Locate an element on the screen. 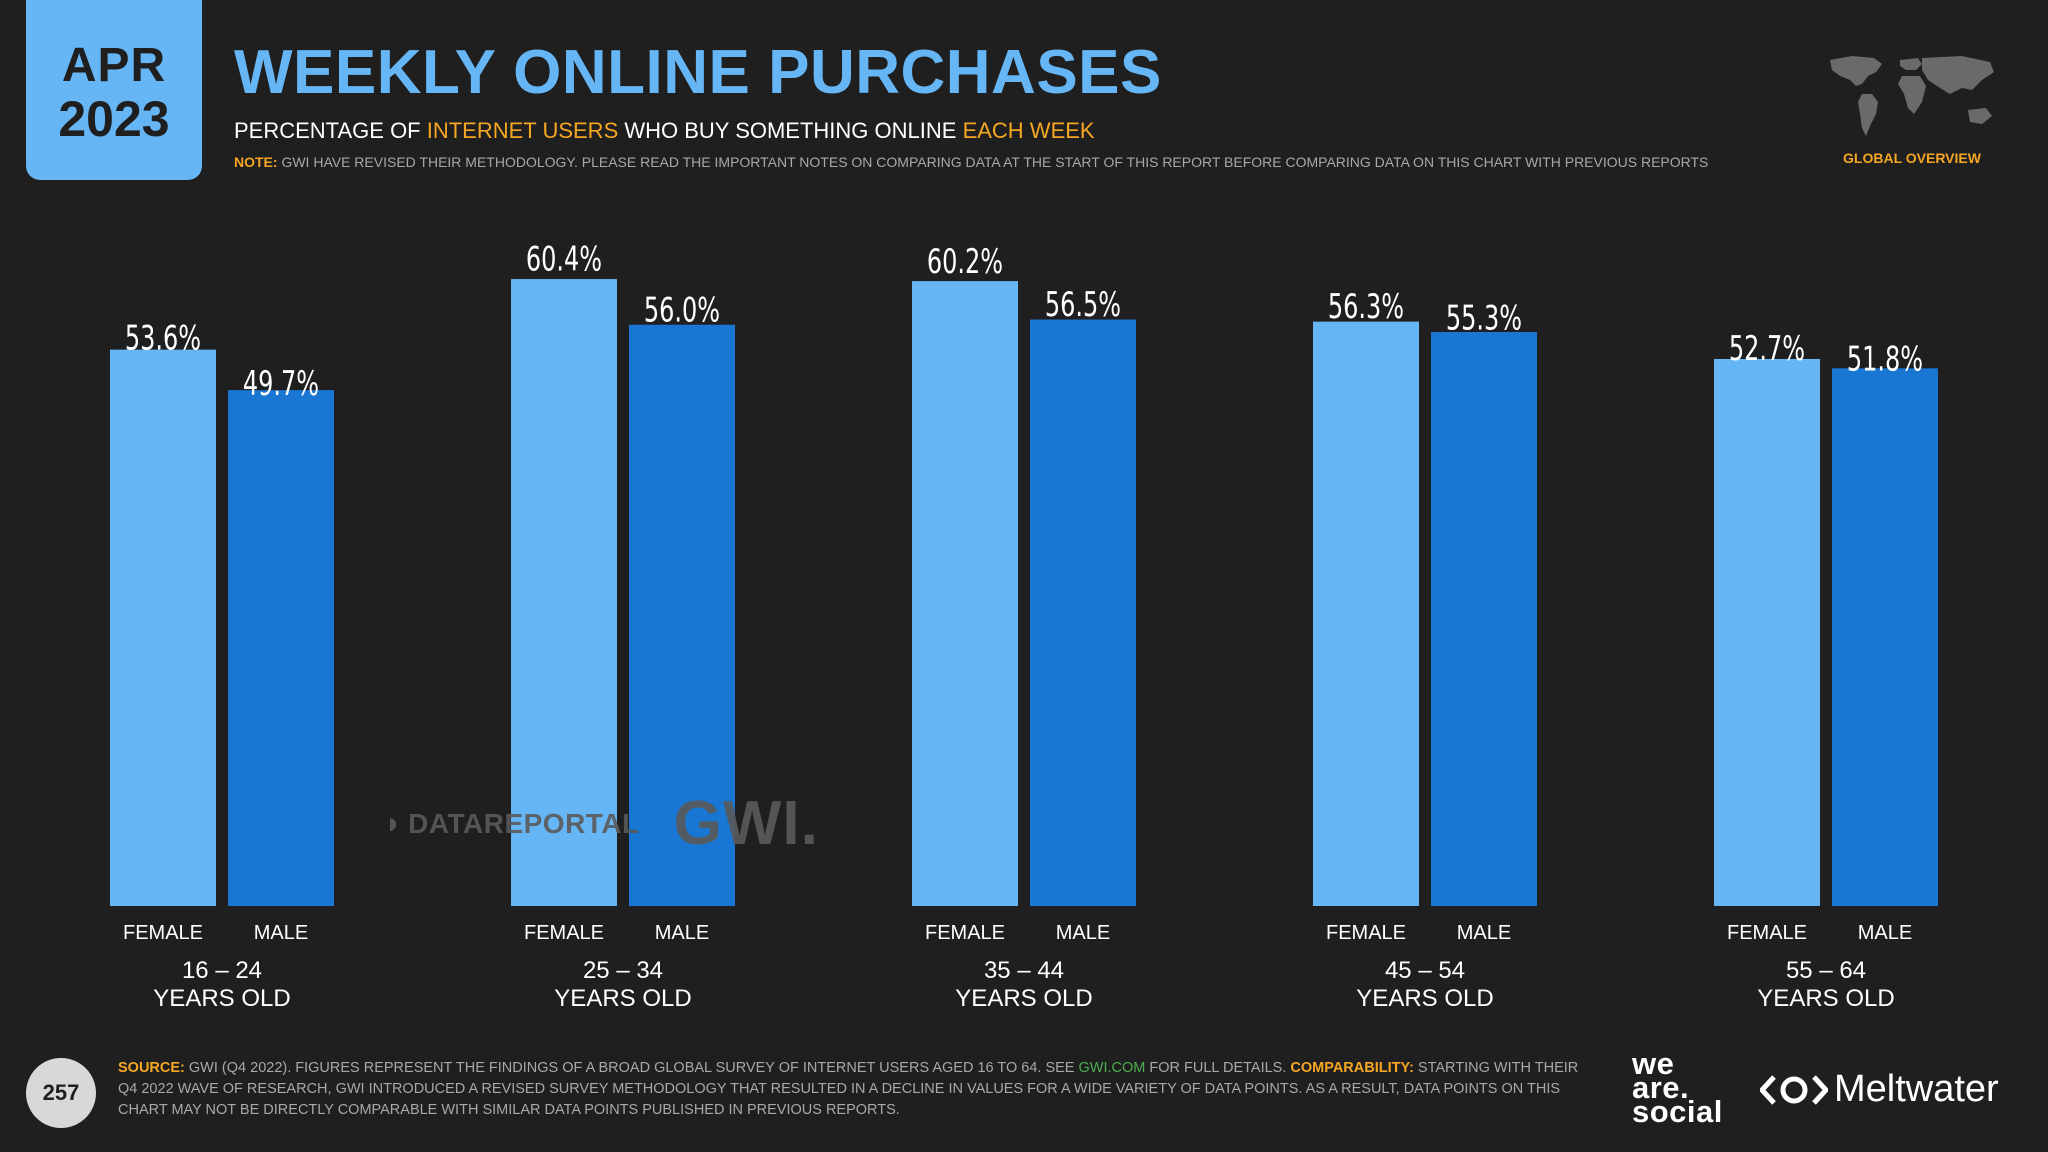 This screenshot has height=1152, width=2048. data-label: 60.4% is located at coordinates (564, 258).